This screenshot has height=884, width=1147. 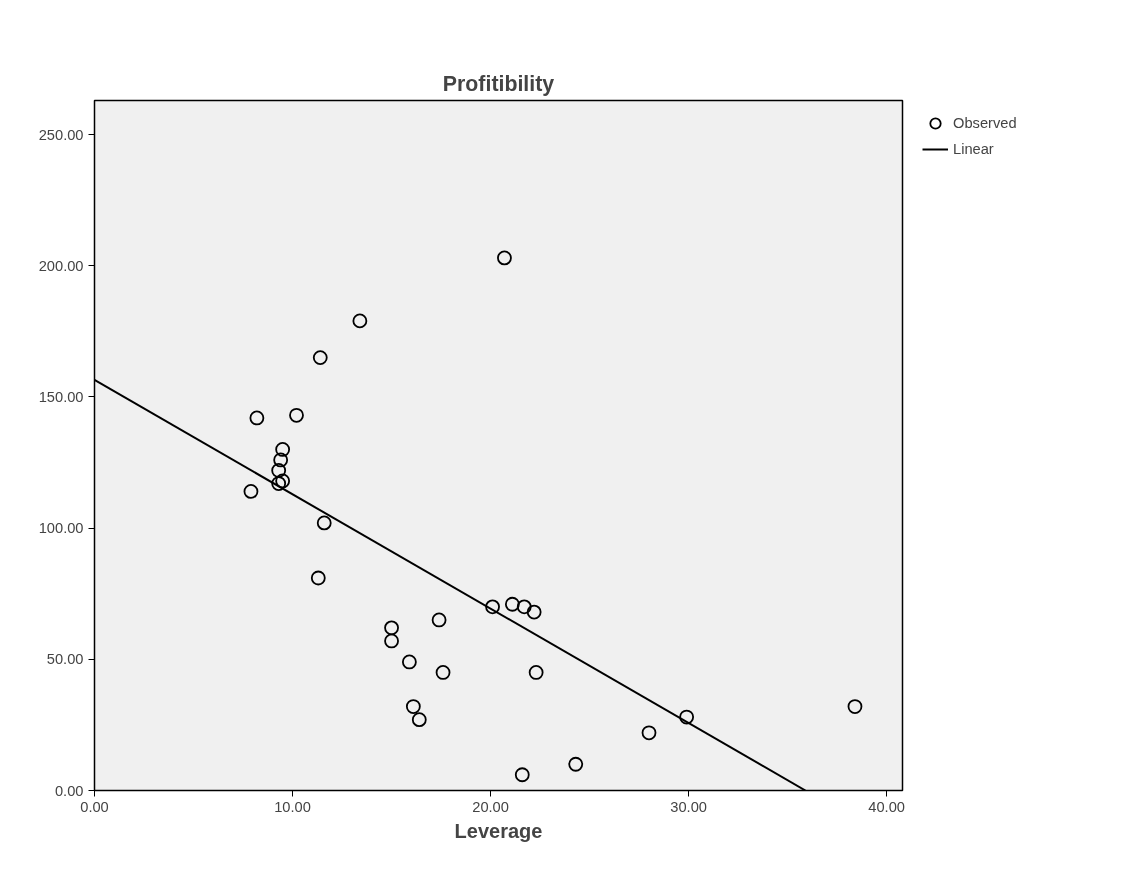 What do you see at coordinates (887, 806) in the screenshot?
I see `x-tick-label: 40.00` at bounding box center [887, 806].